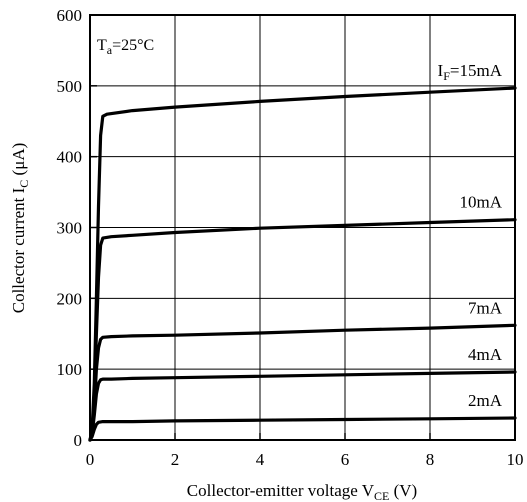  What do you see at coordinates (70, 298) in the screenshot?
I see `y-tick-label: 200` at bounding box center [70, 298].